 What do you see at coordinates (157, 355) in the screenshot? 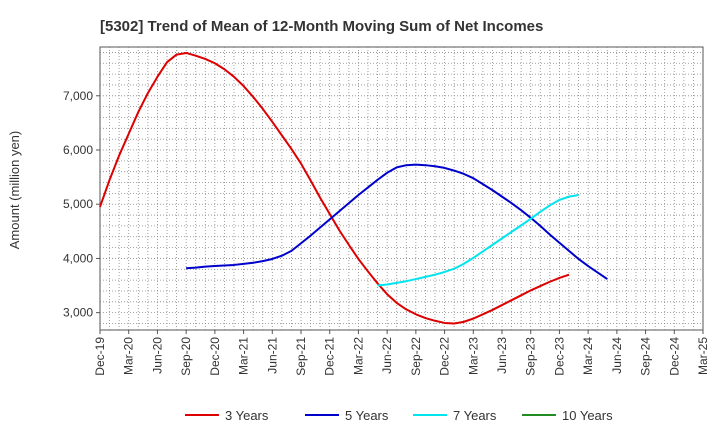
I see `x-tick-label: Jun-20` at bounding box center [157, 355].